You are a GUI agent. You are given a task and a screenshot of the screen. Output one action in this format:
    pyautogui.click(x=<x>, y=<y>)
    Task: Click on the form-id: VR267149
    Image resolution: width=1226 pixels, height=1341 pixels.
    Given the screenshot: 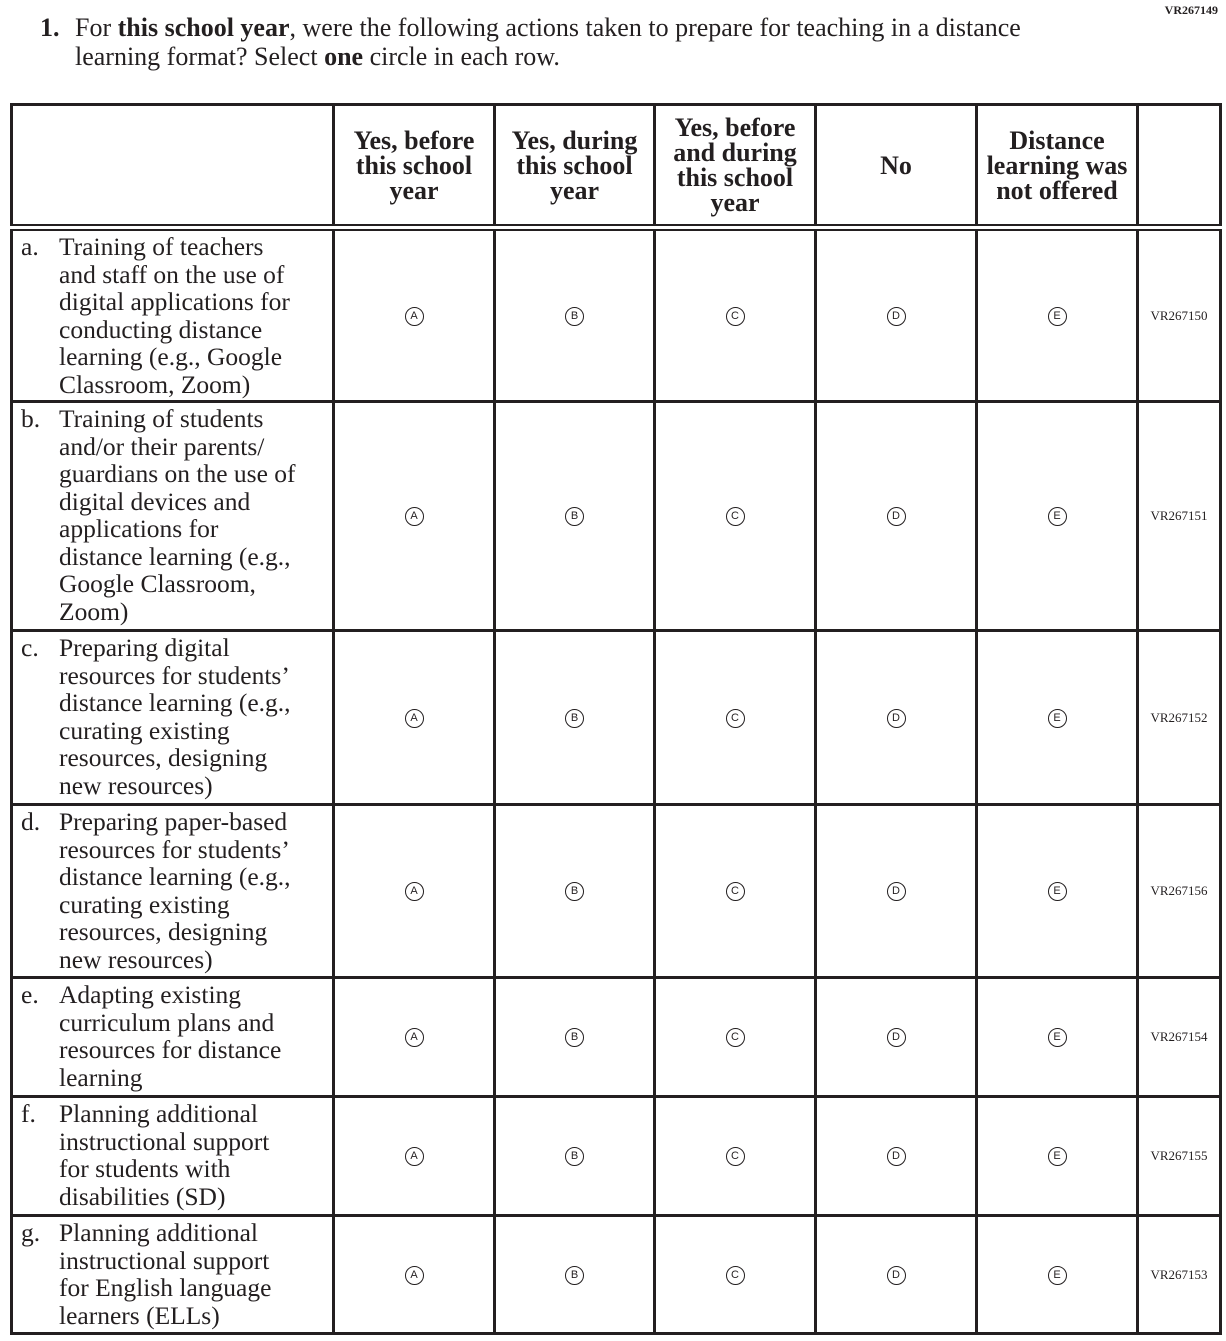 What is the action you would take?
    pyautogui.click(x=1191, y=10)
    